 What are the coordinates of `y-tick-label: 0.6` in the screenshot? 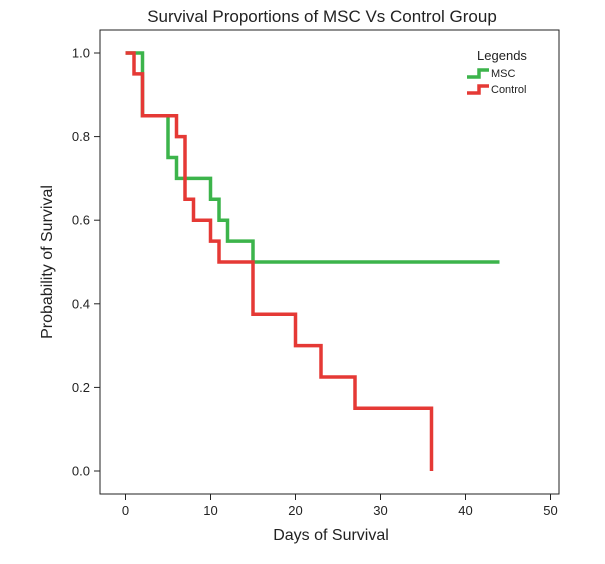 It's located at (81, 220).